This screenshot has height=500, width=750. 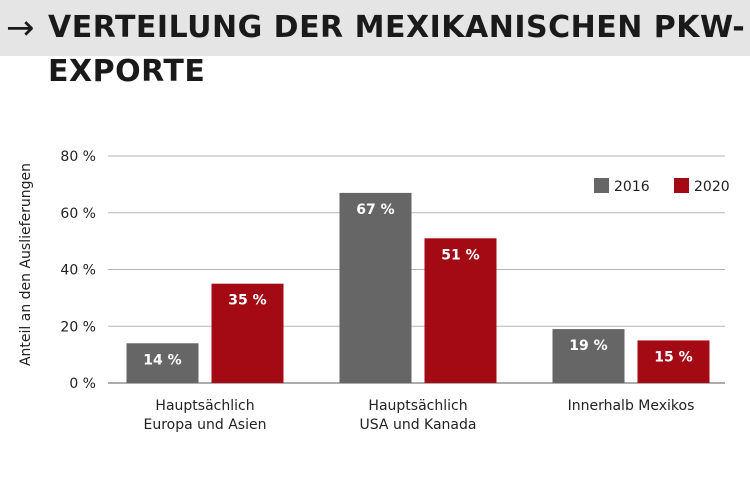 What do you see at coordinates (588, 346) in the screenshot?
I see `data-label: 19 %` at bounding box center [588, 346].